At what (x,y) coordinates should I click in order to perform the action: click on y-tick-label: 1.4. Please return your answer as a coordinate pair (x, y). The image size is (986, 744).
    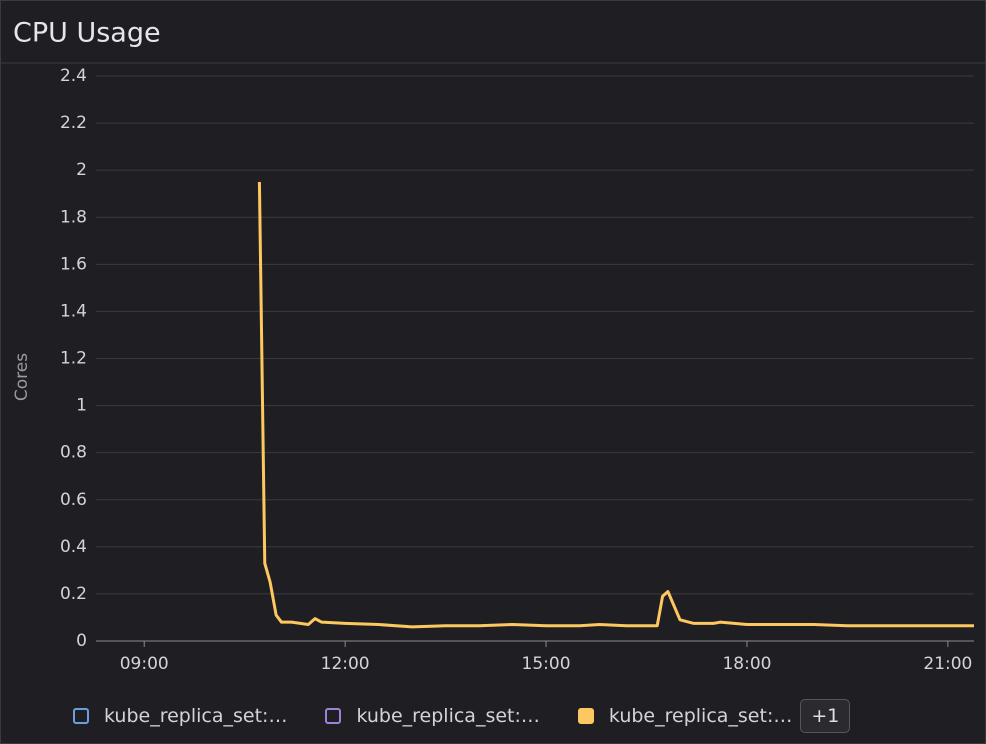
    Looking at the image, I should click on (73, 311).